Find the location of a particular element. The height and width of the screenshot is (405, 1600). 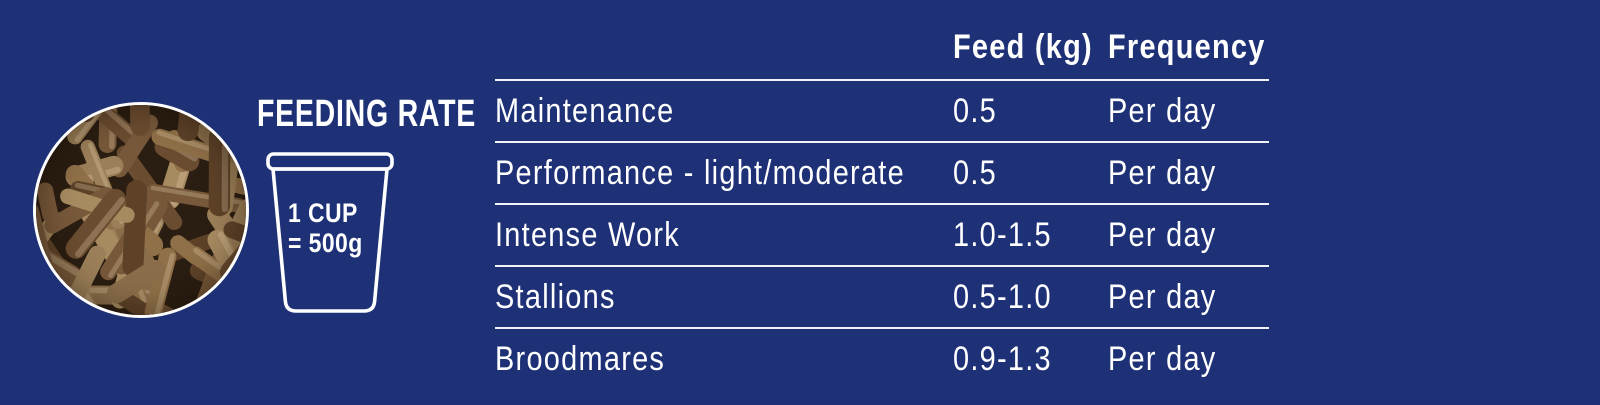

header-frequency: Frequency is located at coordinates (1187, 47).